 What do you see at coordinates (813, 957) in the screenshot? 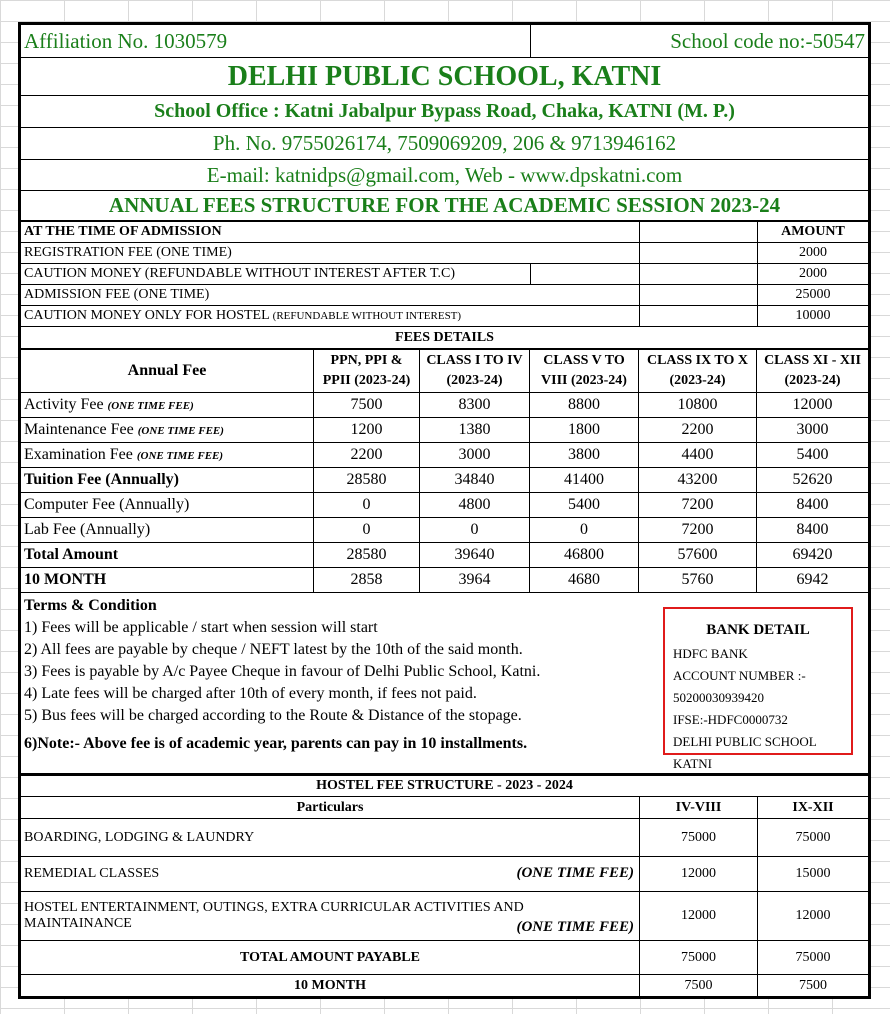
I see `hostel-total-ix-xii: 75000` at bounding box center [813, 957].